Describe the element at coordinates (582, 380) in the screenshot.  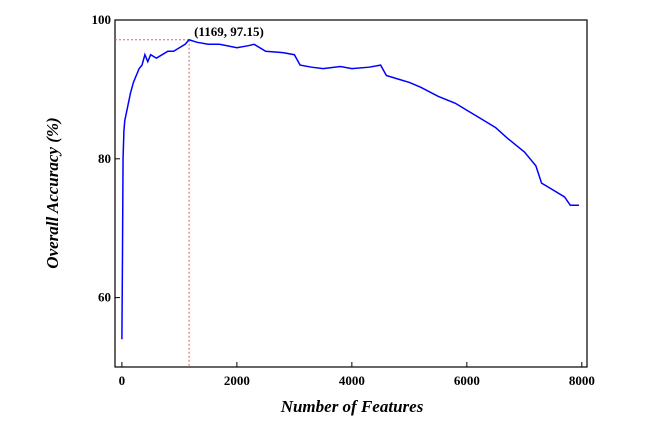
I see `x-tick-label: 8000` at that location.